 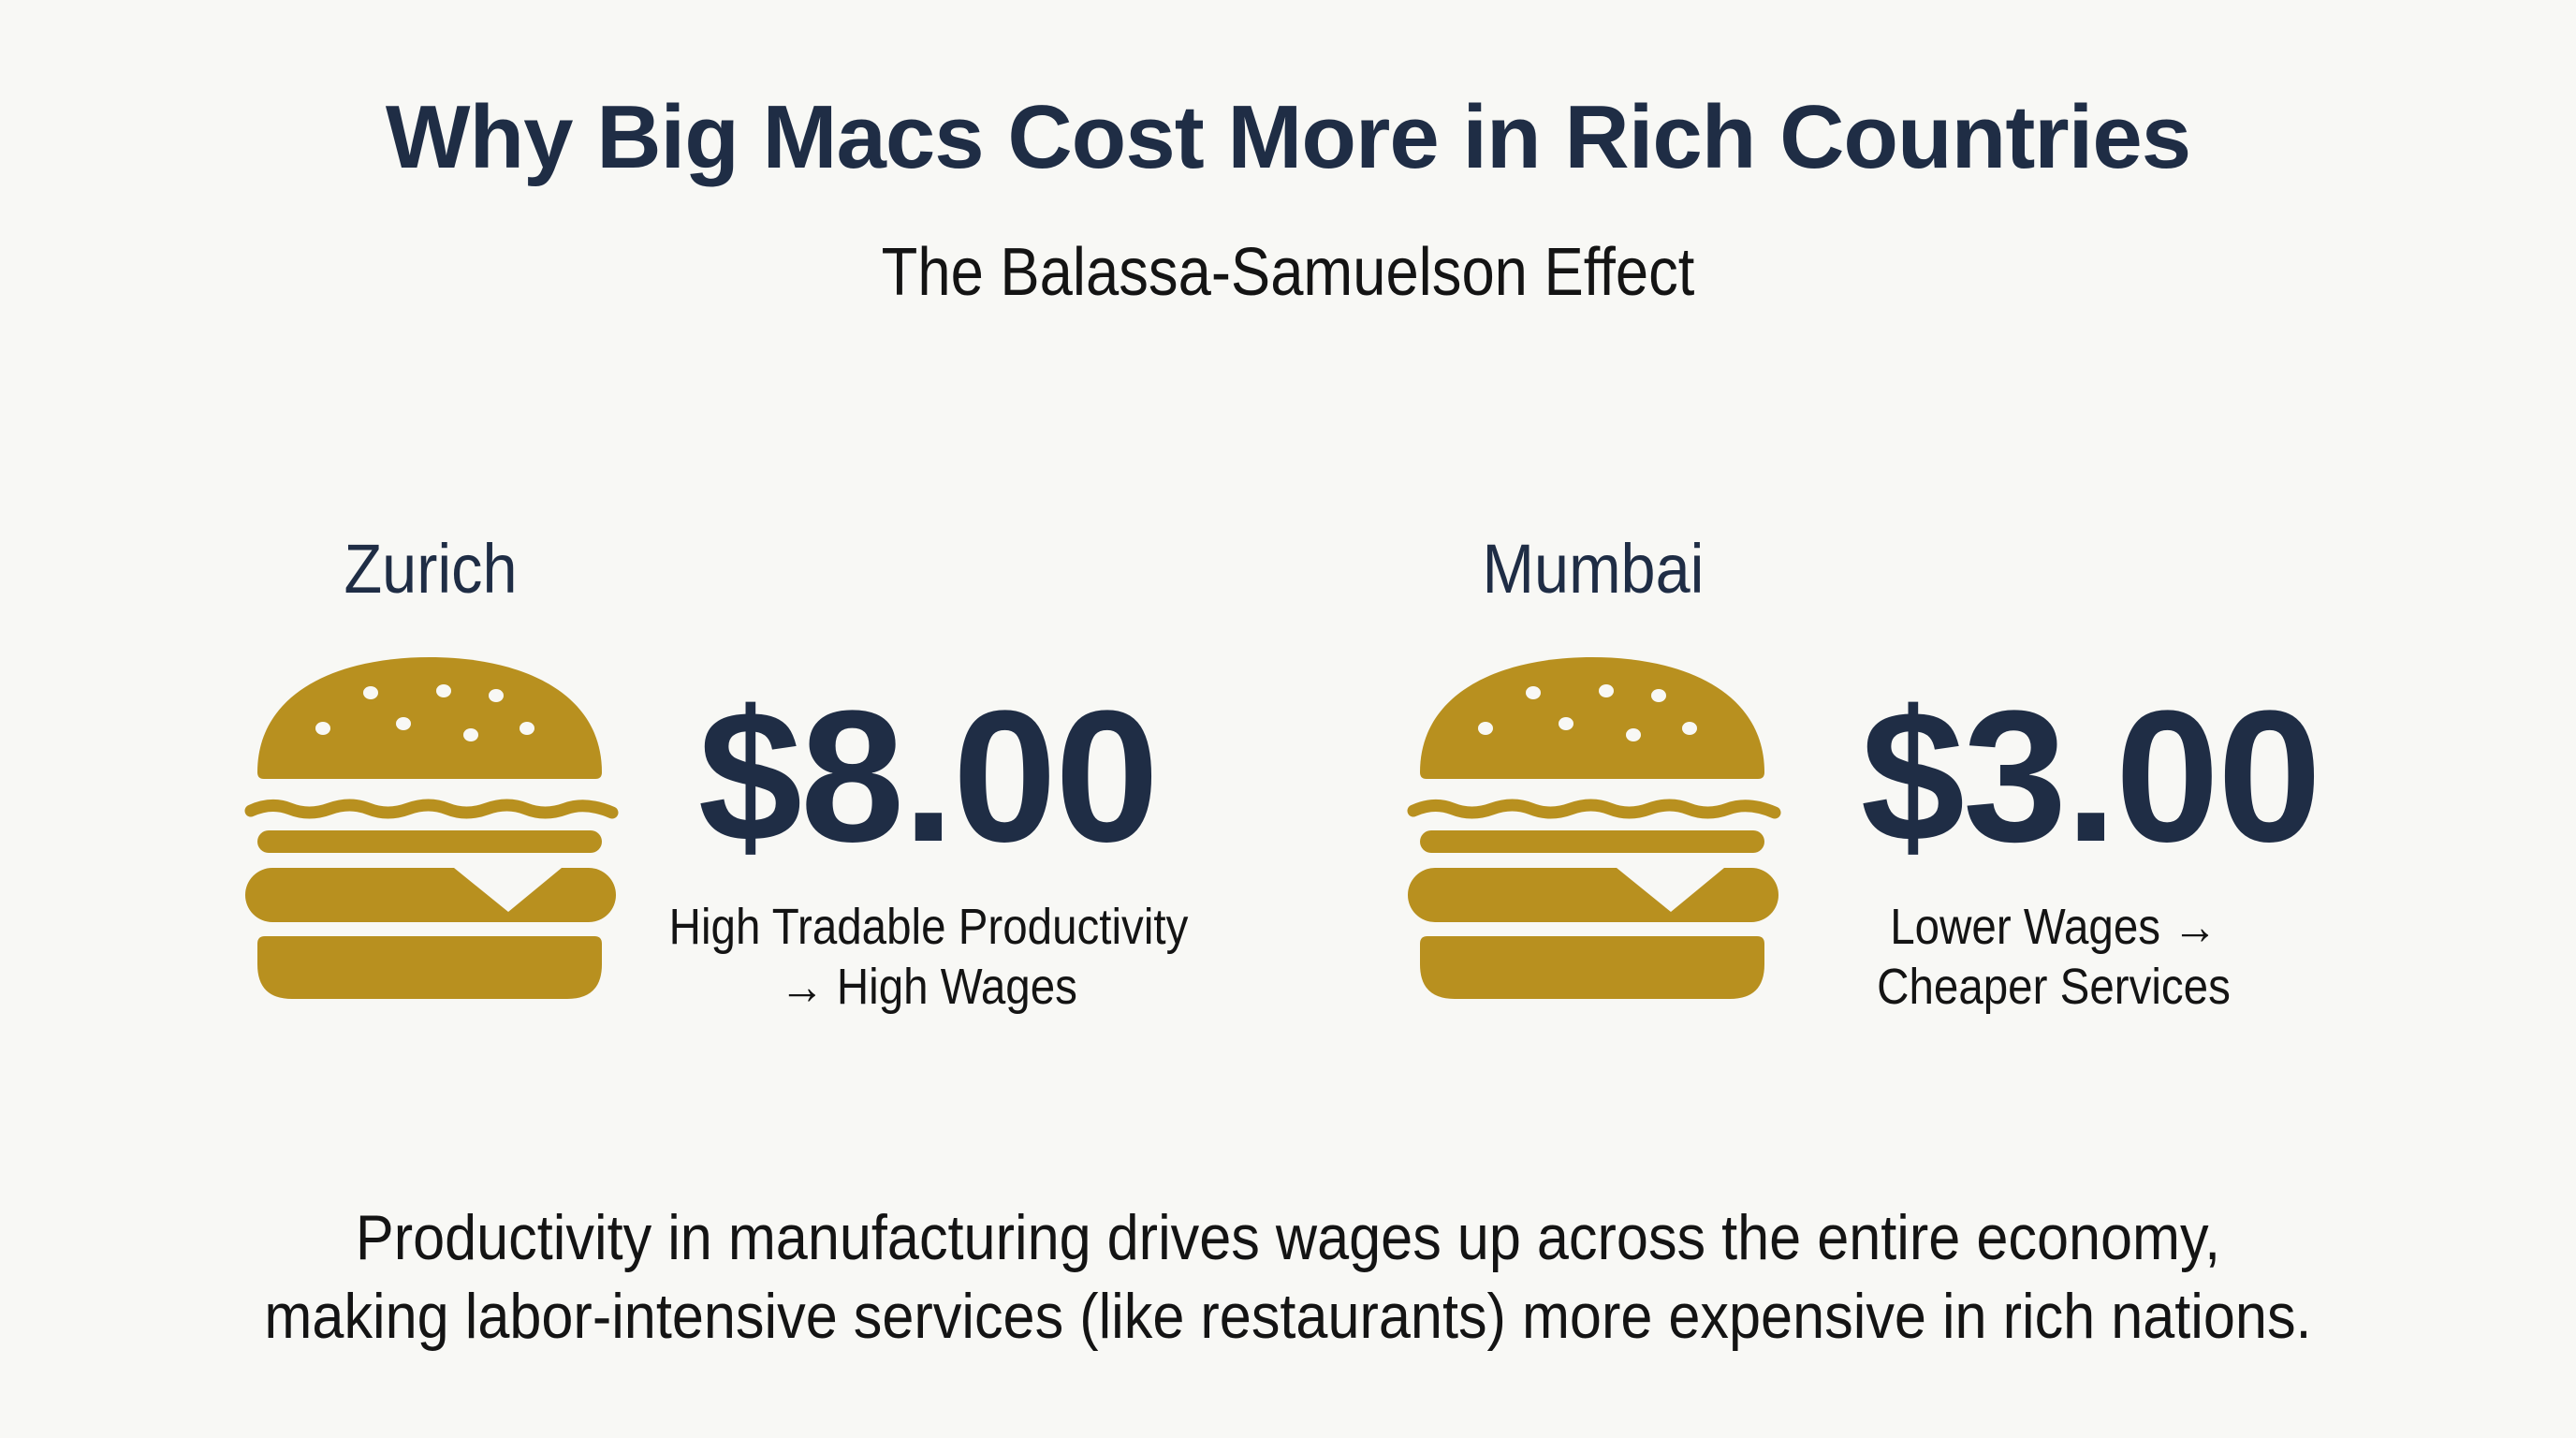 I want to click on city-label-zurich: Zurich, so click(x=431, y=569).